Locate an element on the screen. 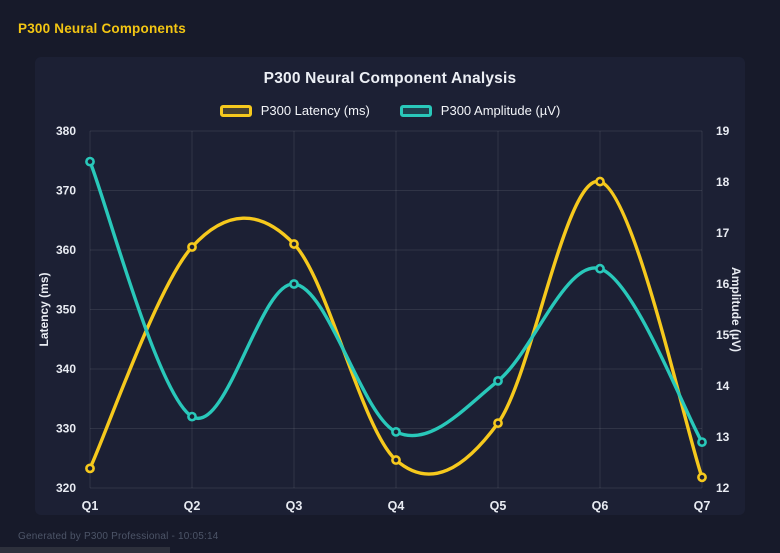 The image size is (780, 553). bottom-edge-strip is located at coordinates (85, 550).